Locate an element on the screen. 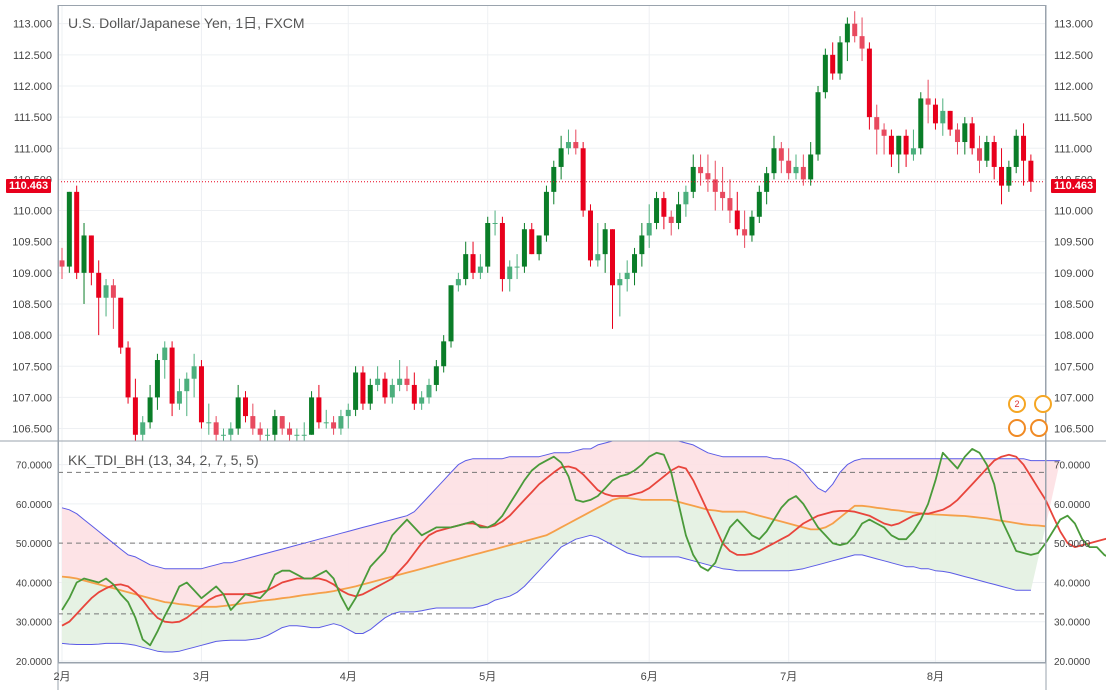  price-tick-label-right: 111.500 is located at coordinates (1073, 118).